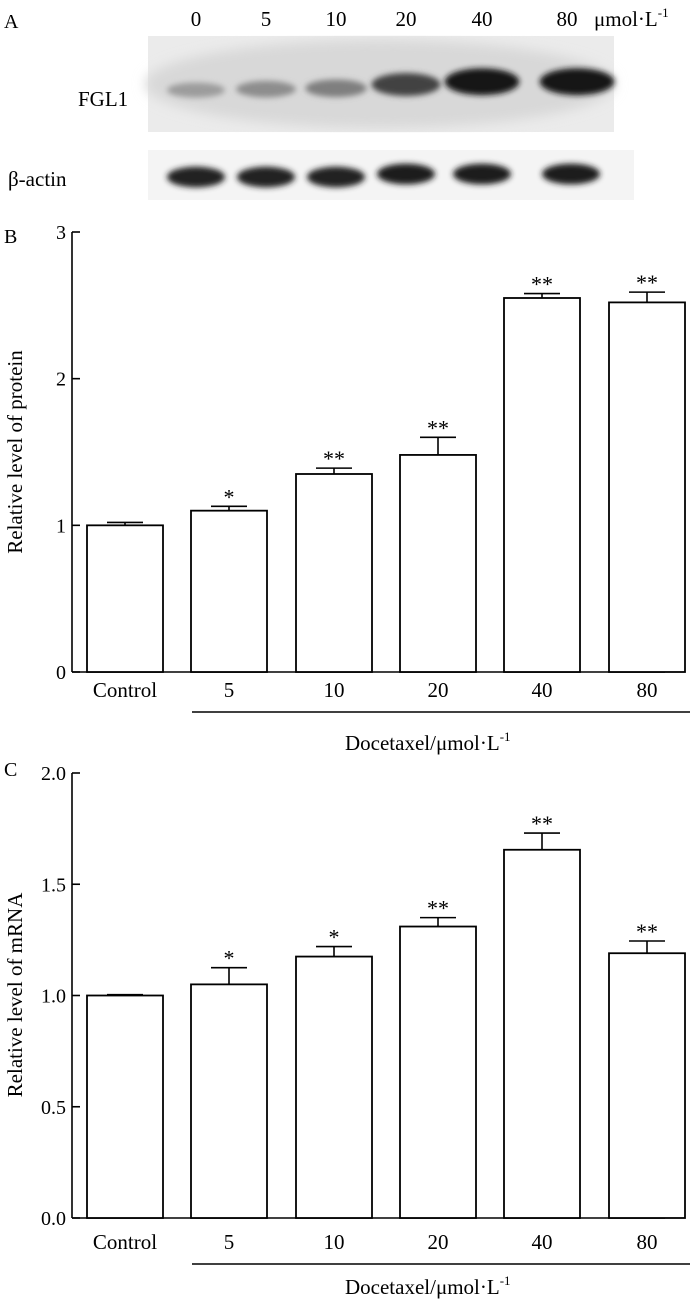 Image resolution: width=700 pixels, height=1302 pixels. Describe the element at coordinates (15, 995) in the screenshot. I see `mrna-y-axis-label: Relative level of mRNA` at that location.